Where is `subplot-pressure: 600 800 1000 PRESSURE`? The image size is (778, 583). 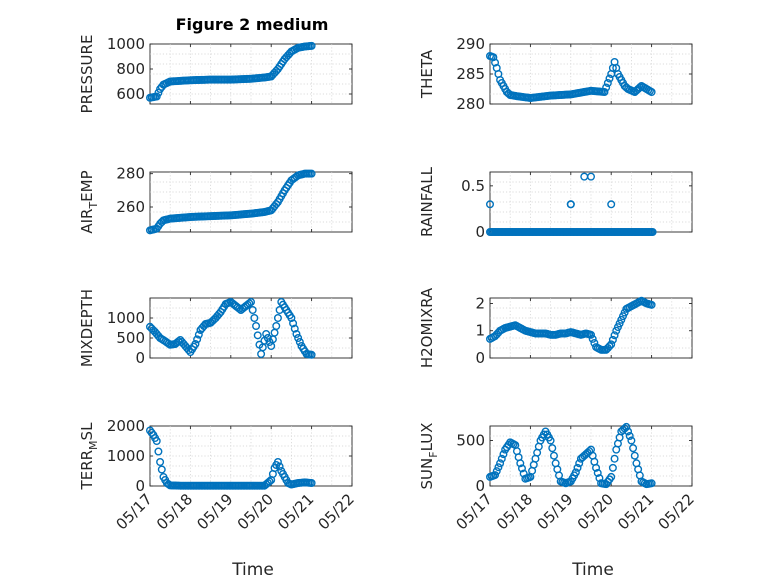
subplot-pressure: 600 800 1000 PRESSURE is located at coordinates (215, 74).